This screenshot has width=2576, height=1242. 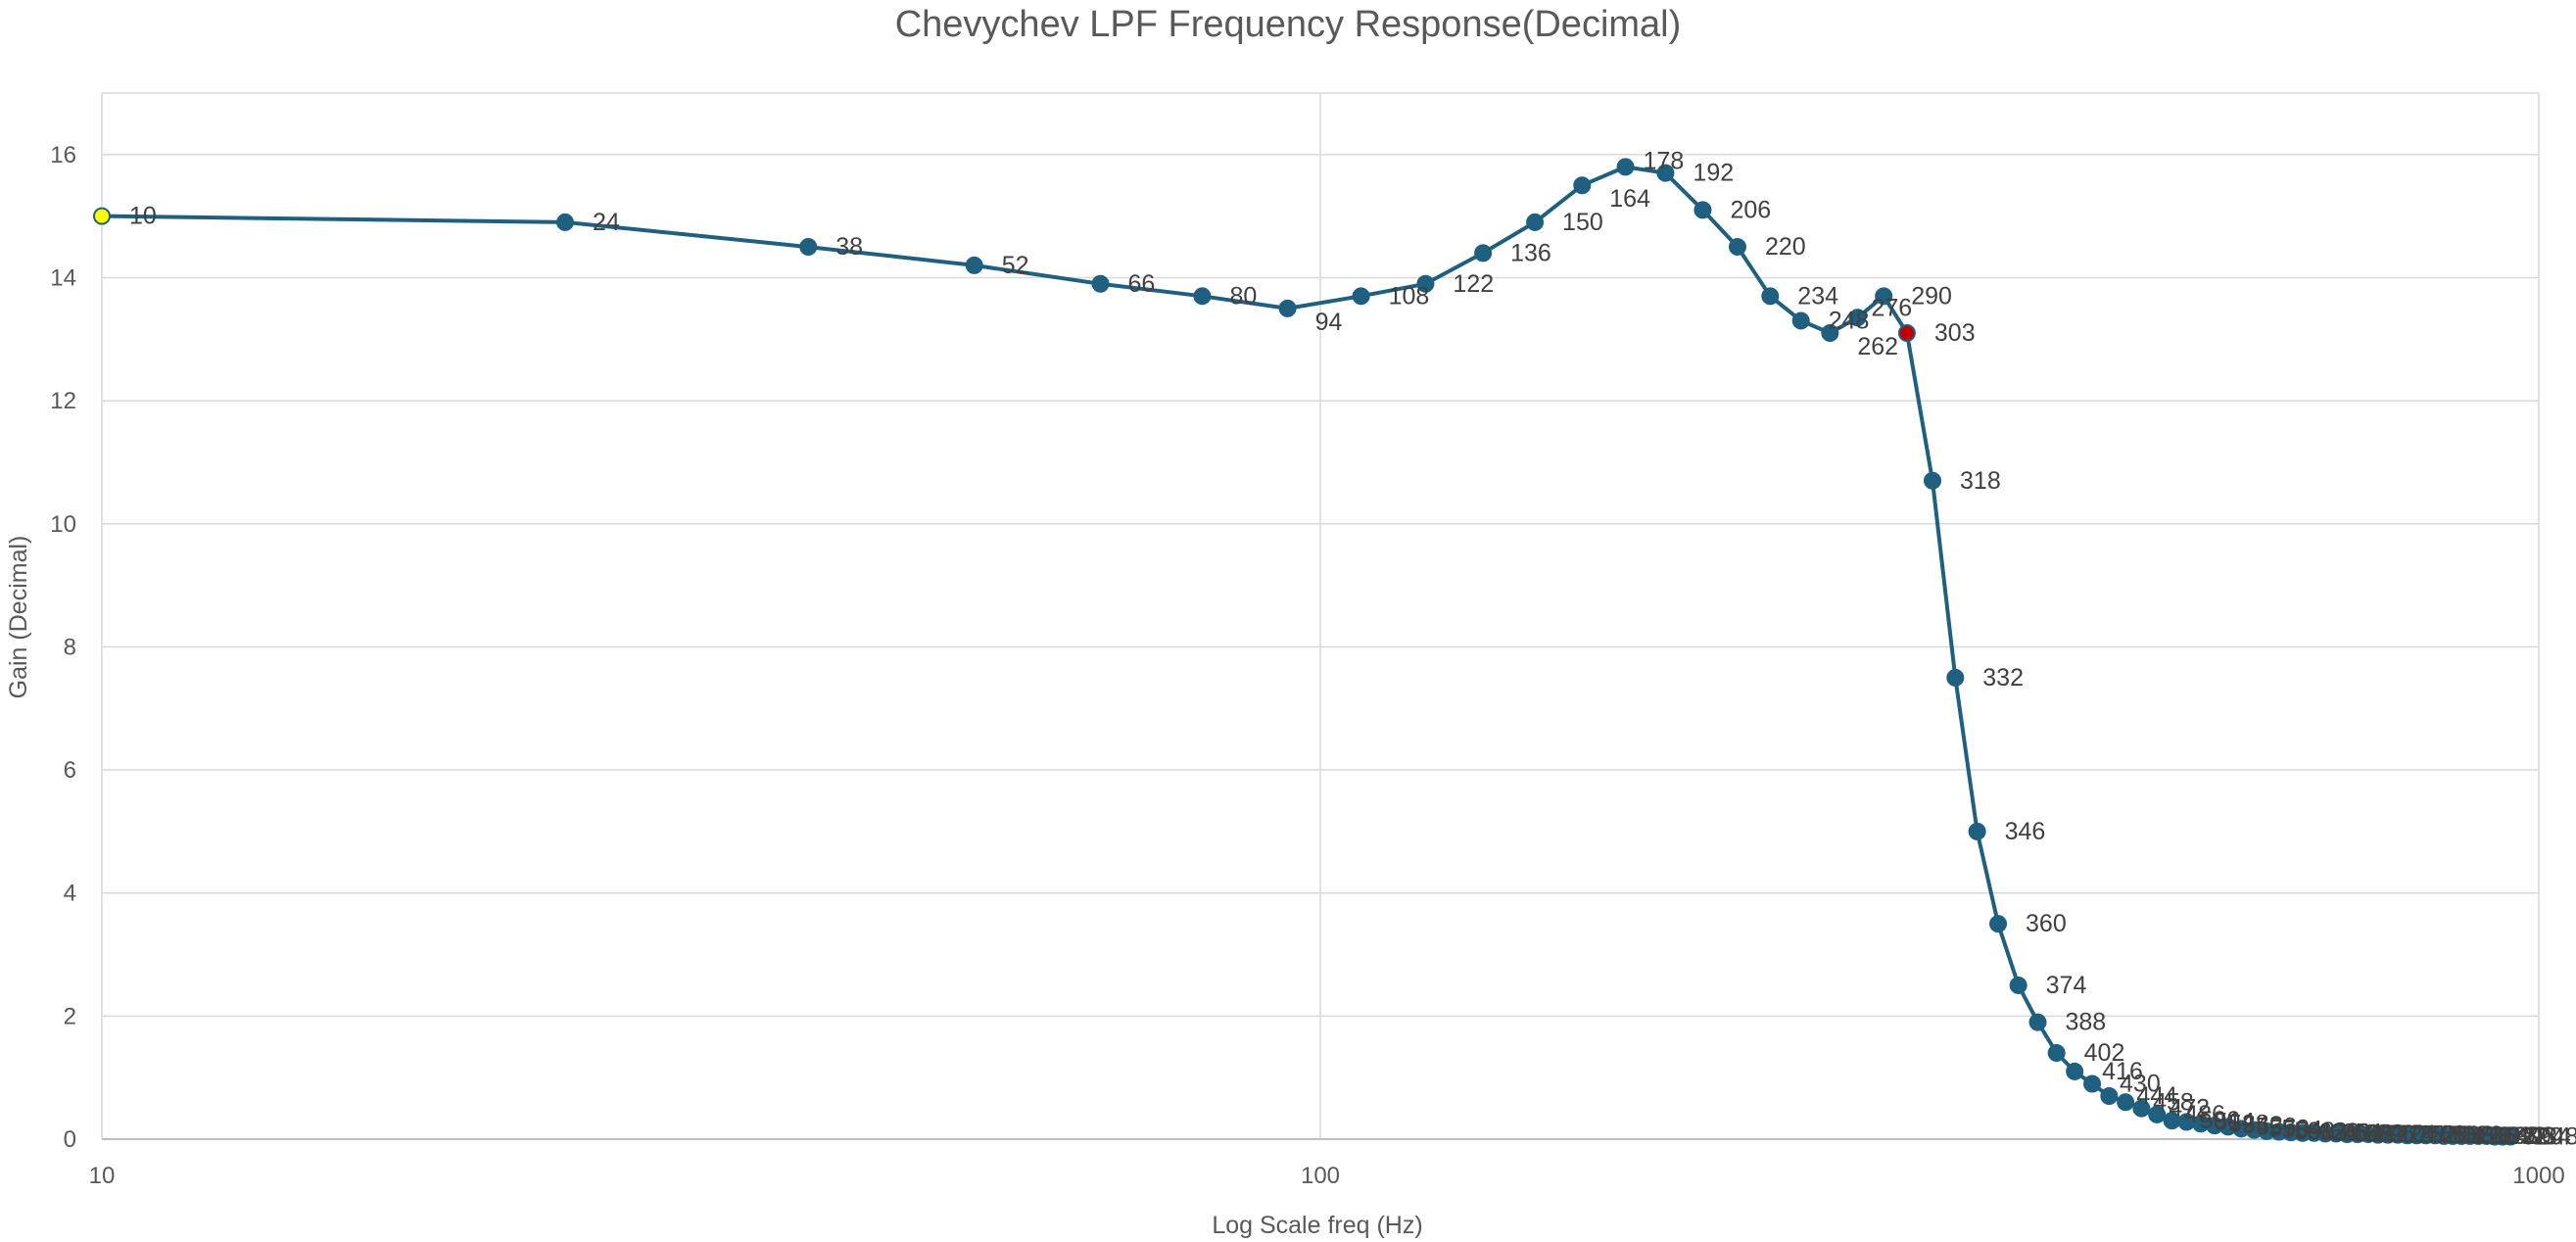 I want to click on data-label-108: 108, so click(x=1410, y=296).